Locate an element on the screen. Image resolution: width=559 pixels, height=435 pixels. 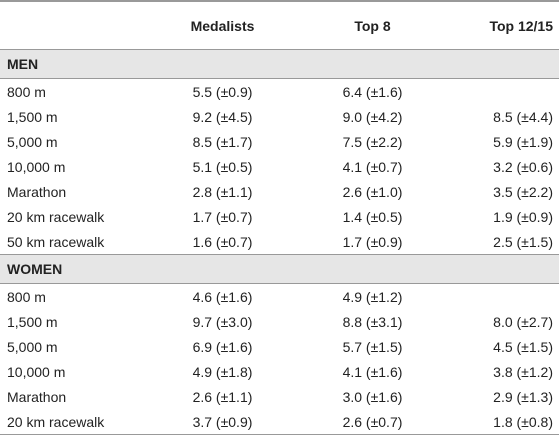
value-cell: 4.5 (±1.5) is located at coordinates (523, 346).